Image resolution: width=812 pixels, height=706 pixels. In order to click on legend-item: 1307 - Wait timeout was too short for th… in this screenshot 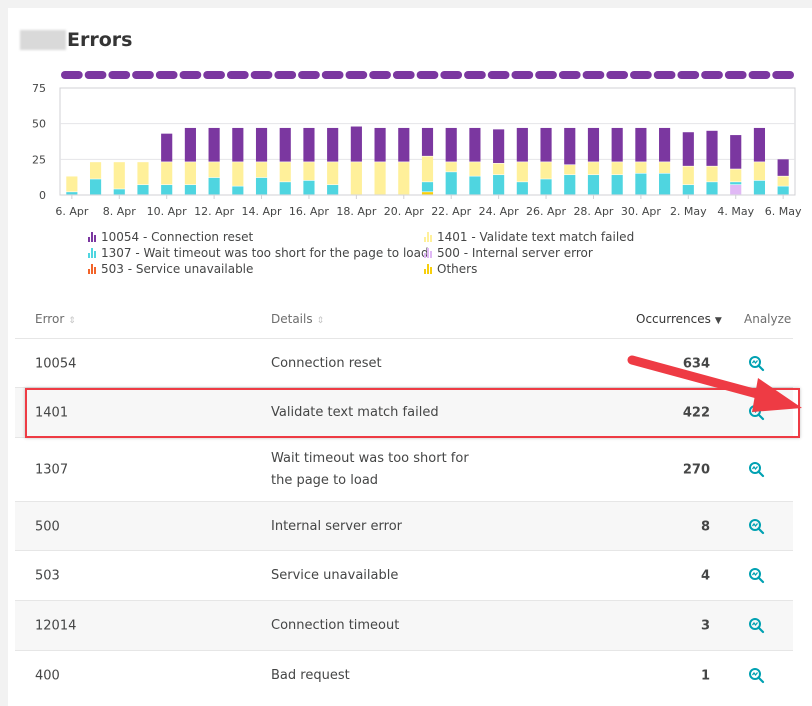, I will do `click(258, 253)`.